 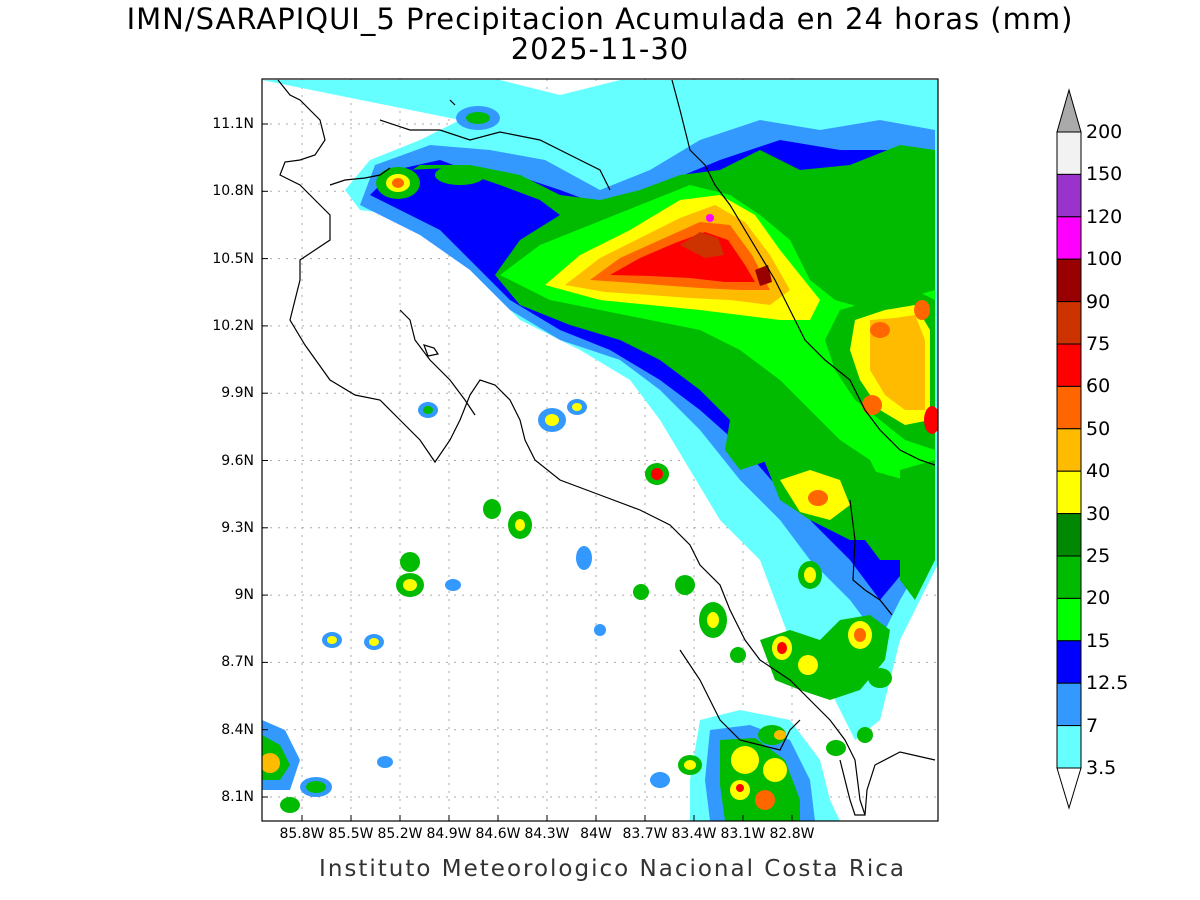 What do you see at coordinates (1098, 556) in the screenshot?
I see `colorbar-label: 25` at bounding box center [1098, 556].